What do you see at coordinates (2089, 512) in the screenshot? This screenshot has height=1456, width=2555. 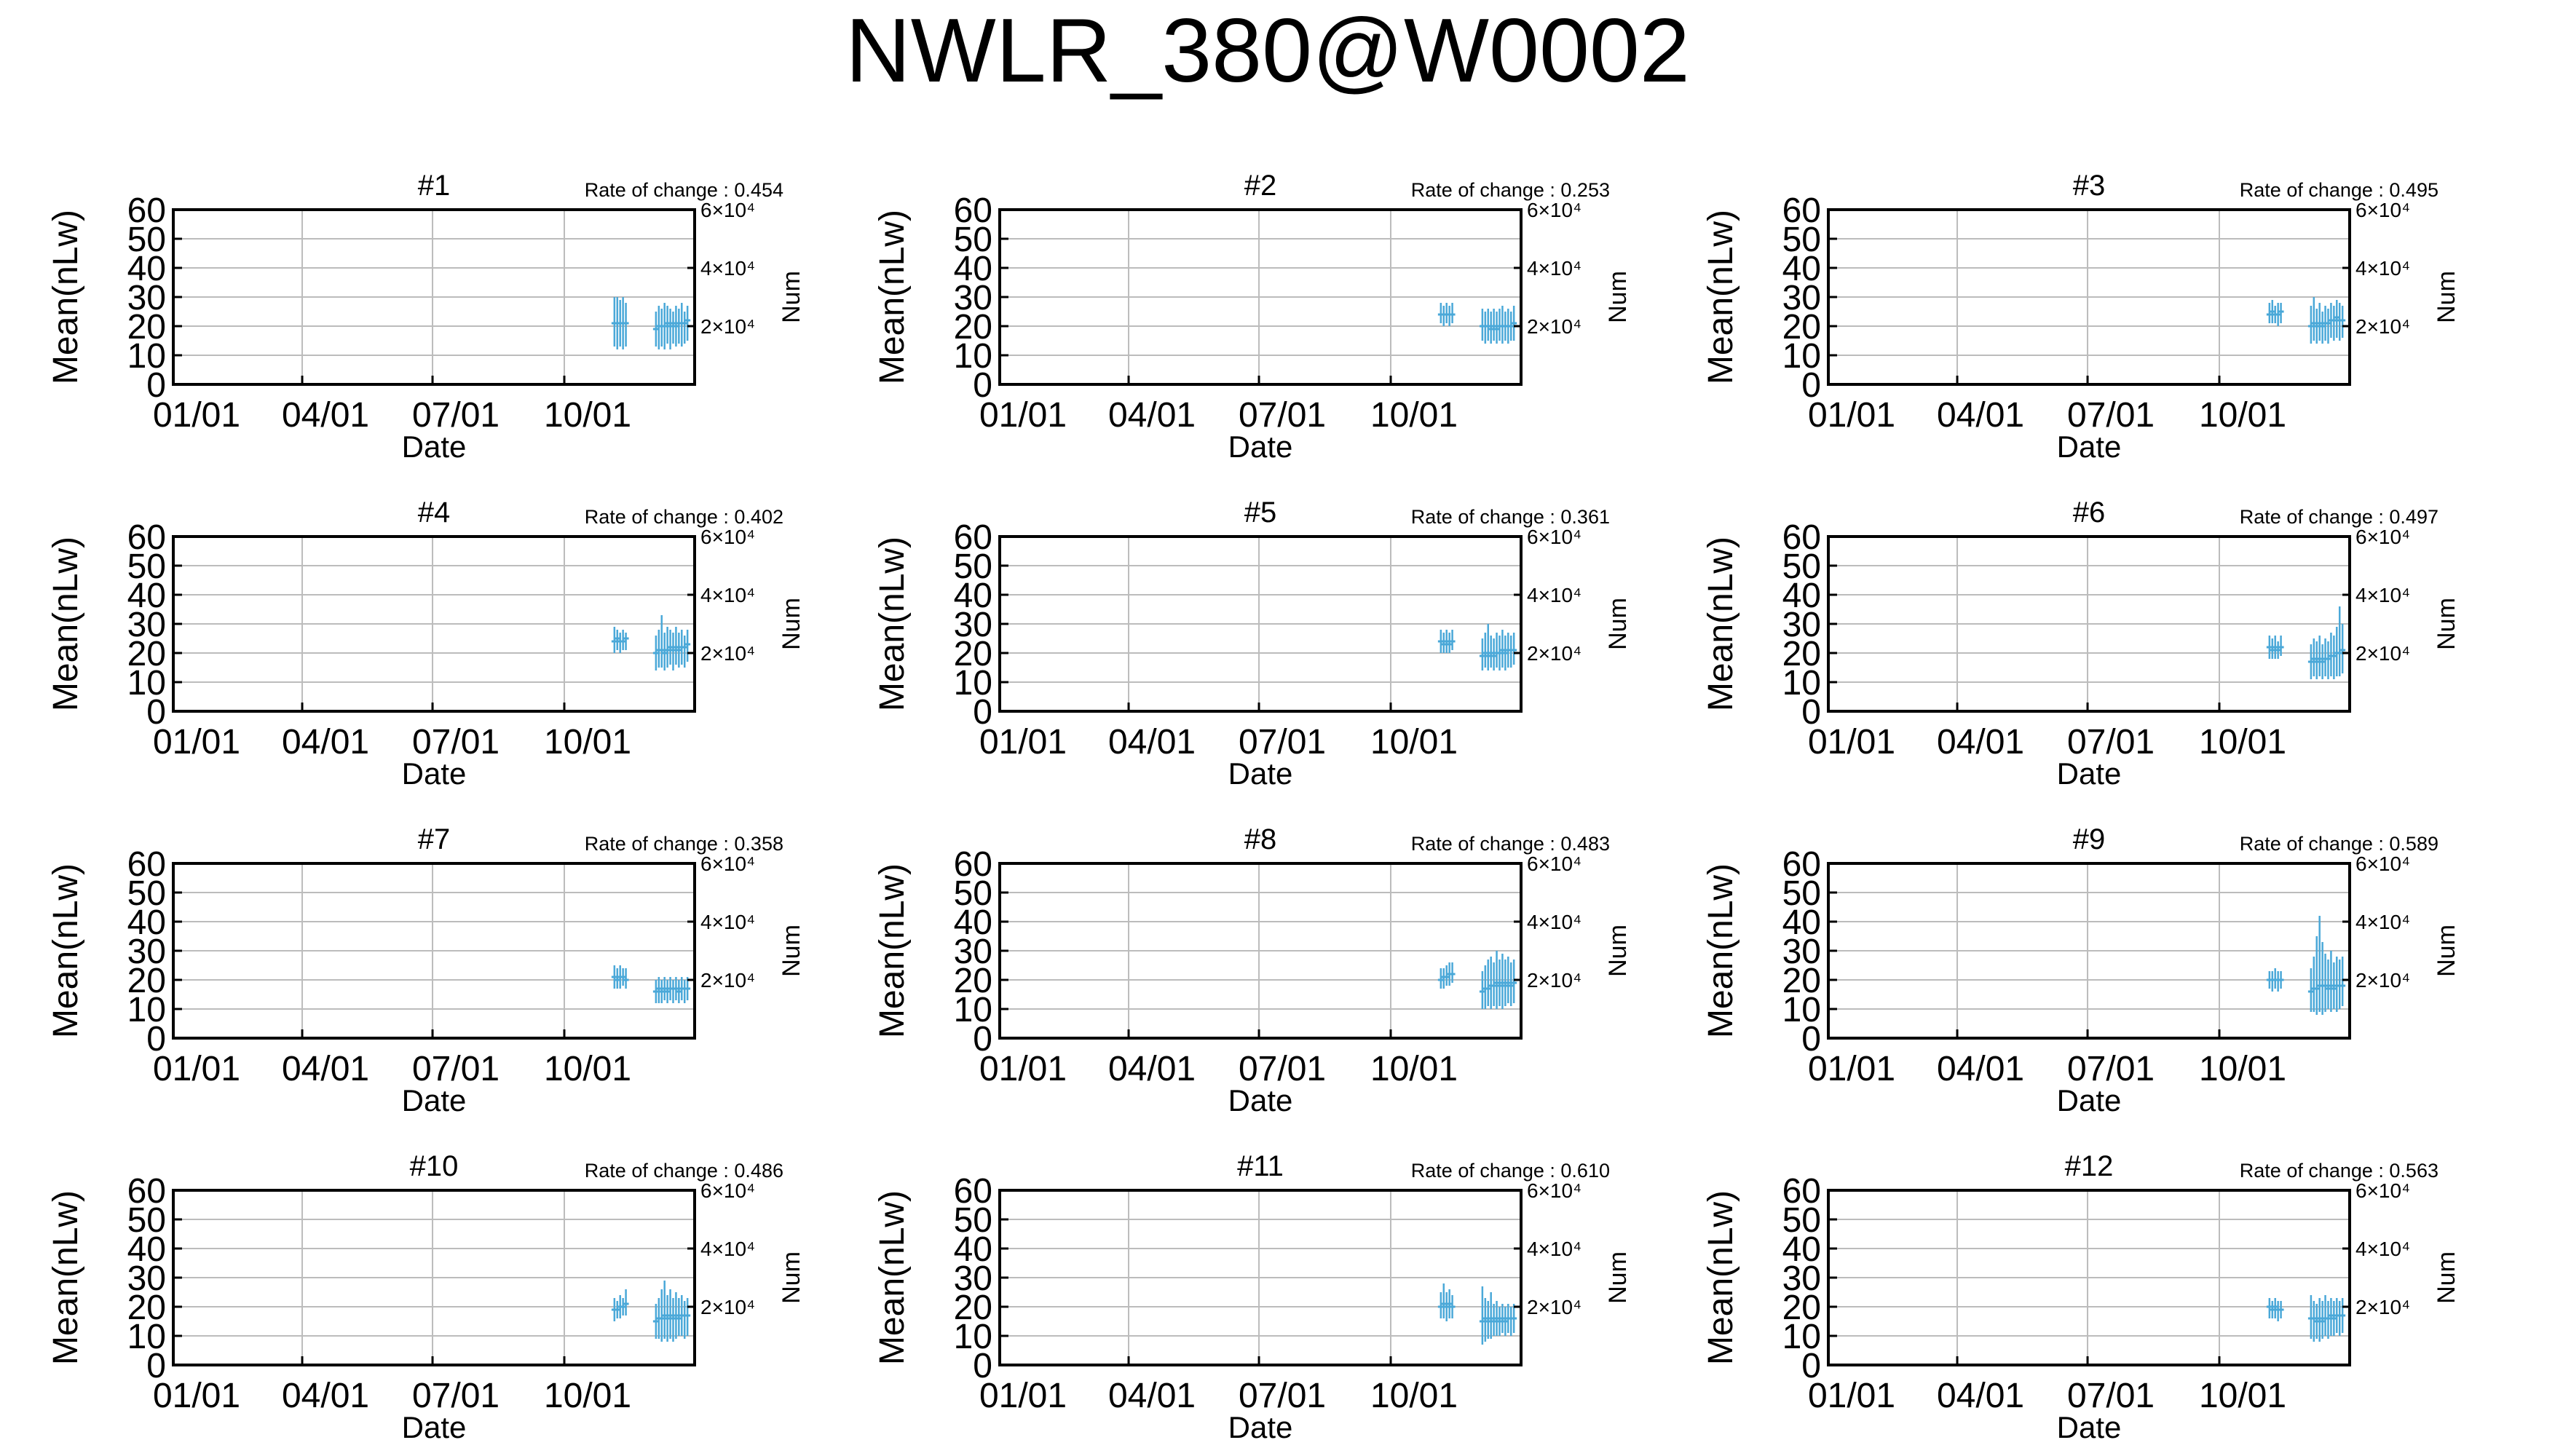 I see `panel-title: #6` at bounding box center [2089, 512].